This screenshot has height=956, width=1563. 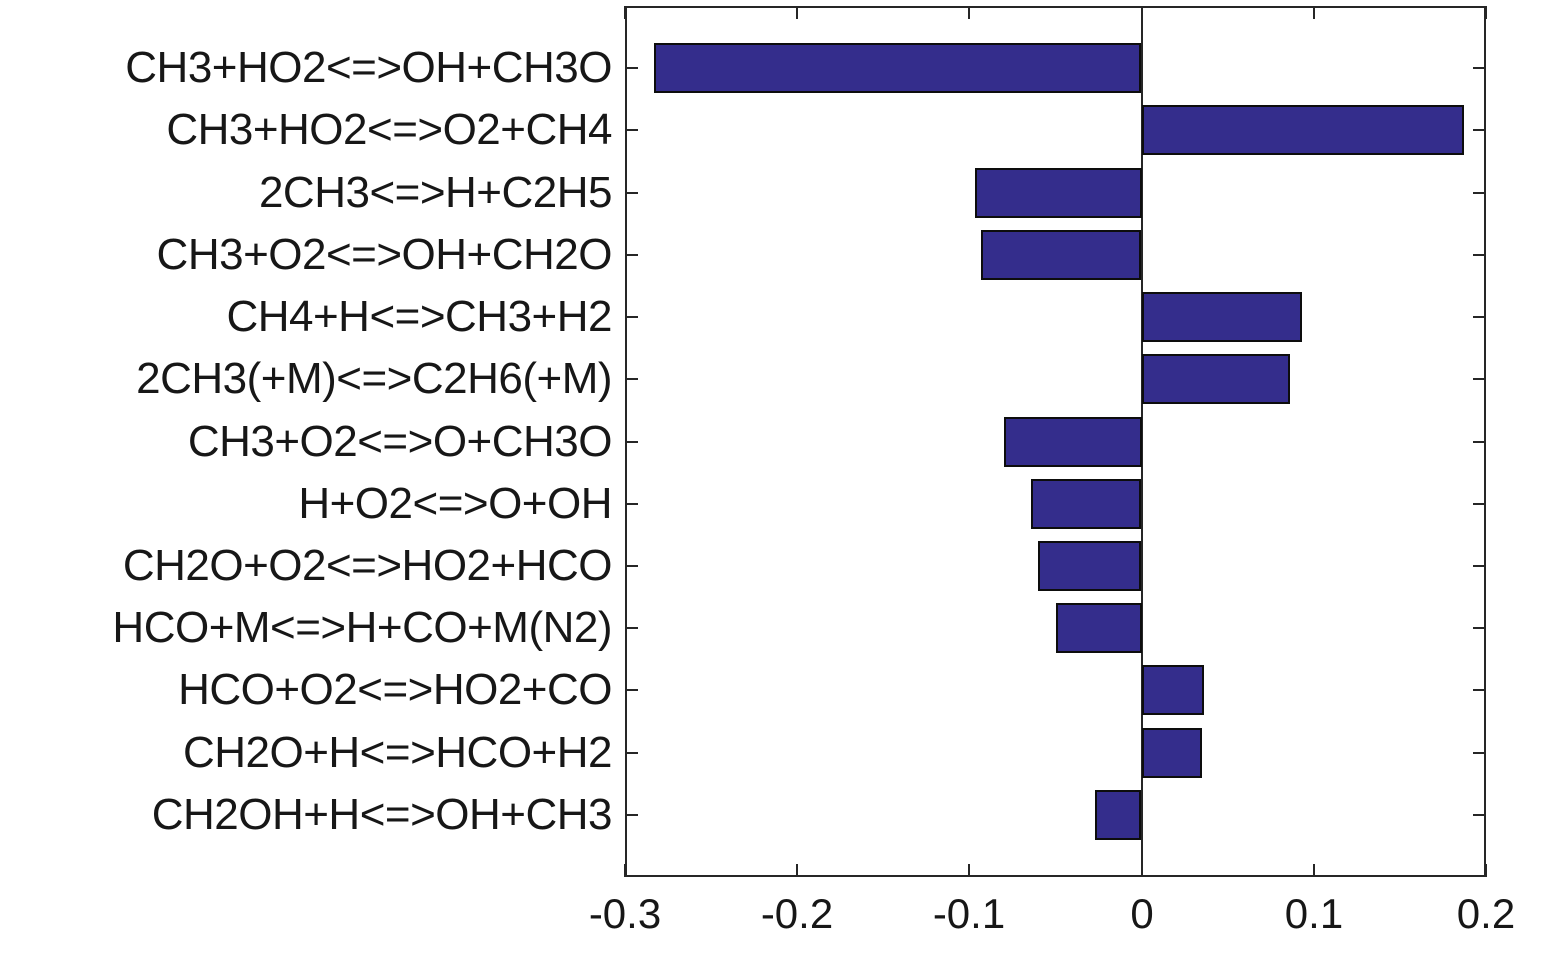 What do you see at coordinates (397, 752) in the screenshot?
I see `y-axis-label: CH2O+H<=>HCO+H2` at bounding box center [397, 752].